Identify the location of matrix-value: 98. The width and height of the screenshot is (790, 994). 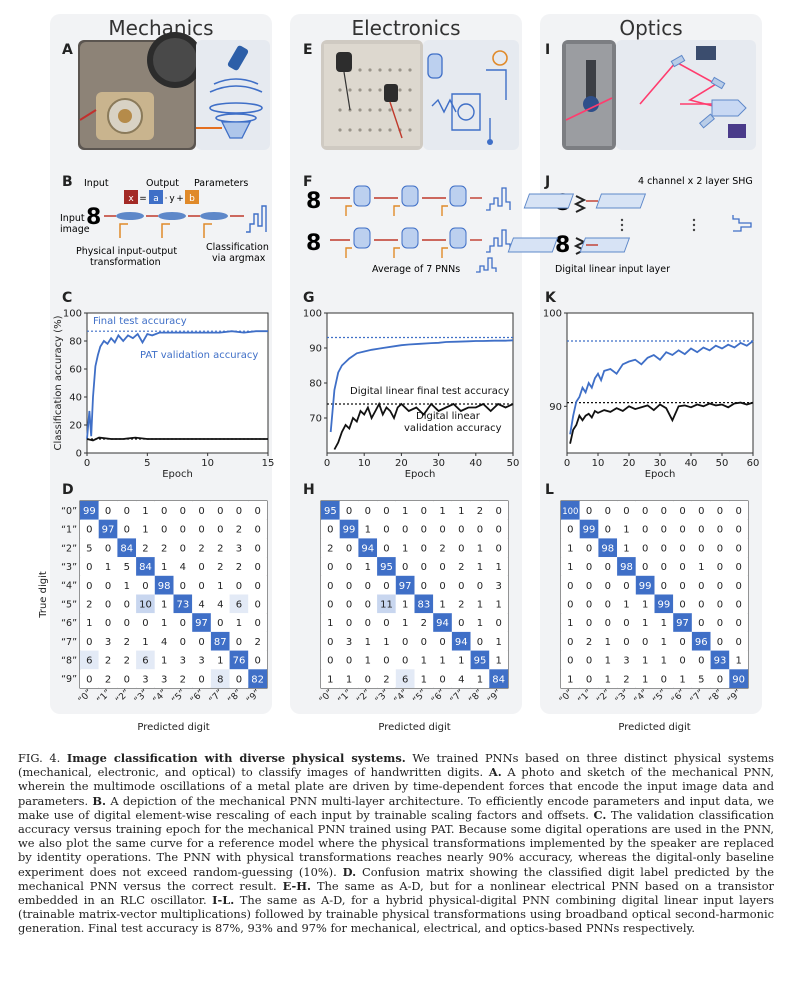
(164, 586).